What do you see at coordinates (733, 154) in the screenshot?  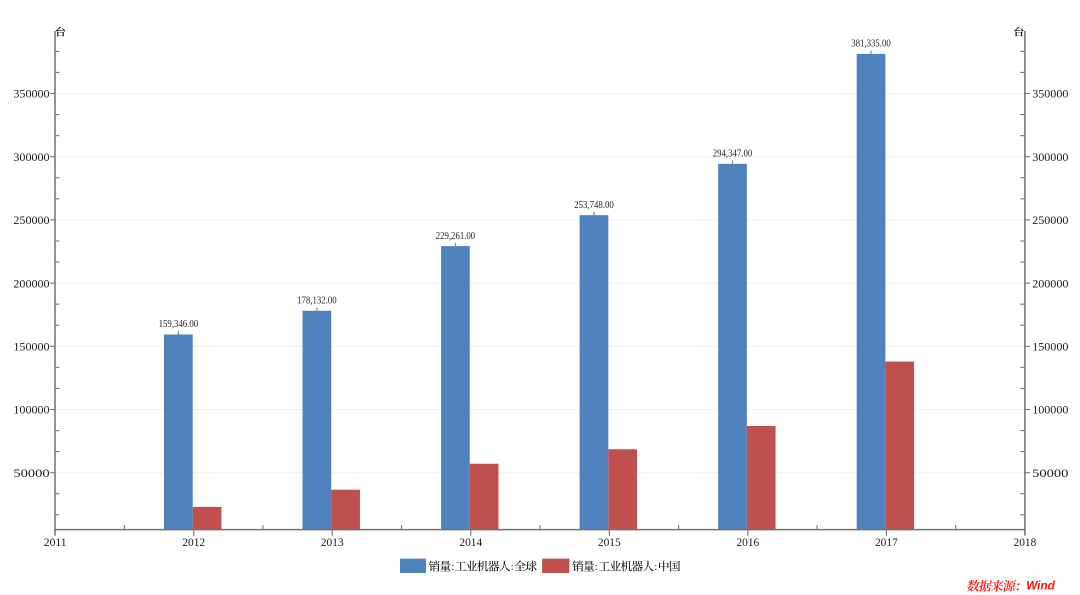 I see `svg-text: 294,347.00` at bounding box center [733, 154].